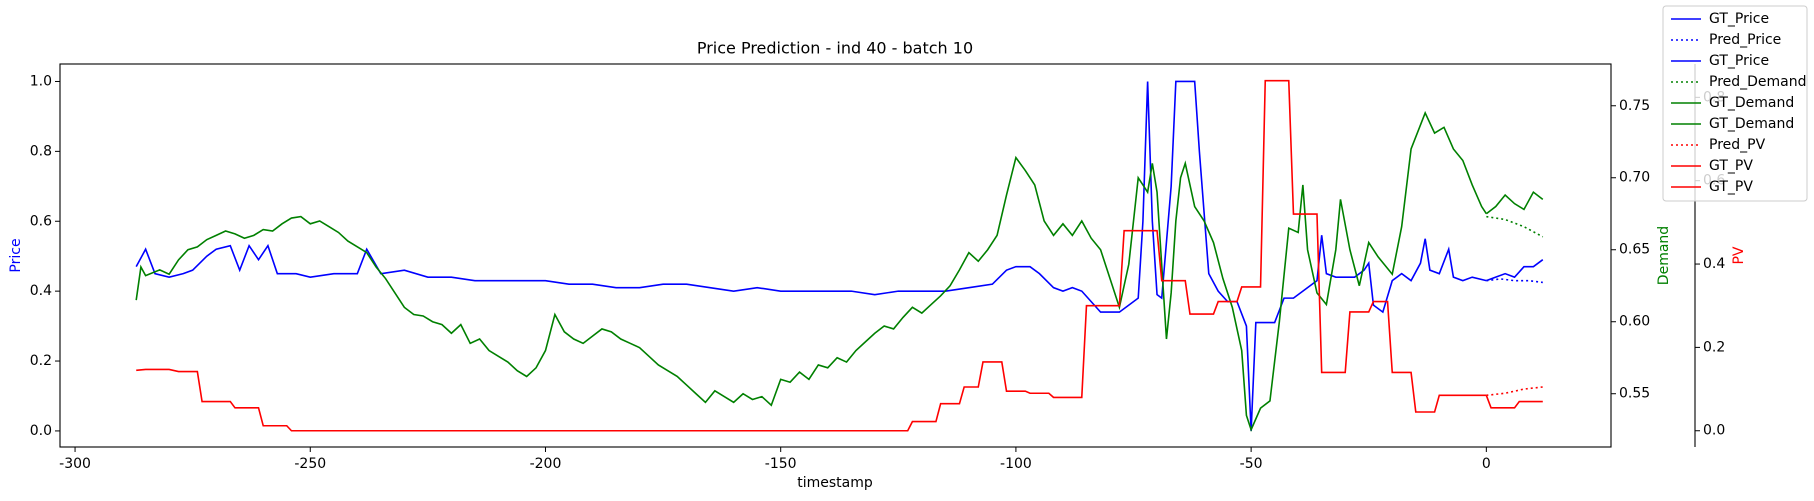  I want to click on y3-tick-label: 0.2, so click(1714, 347).